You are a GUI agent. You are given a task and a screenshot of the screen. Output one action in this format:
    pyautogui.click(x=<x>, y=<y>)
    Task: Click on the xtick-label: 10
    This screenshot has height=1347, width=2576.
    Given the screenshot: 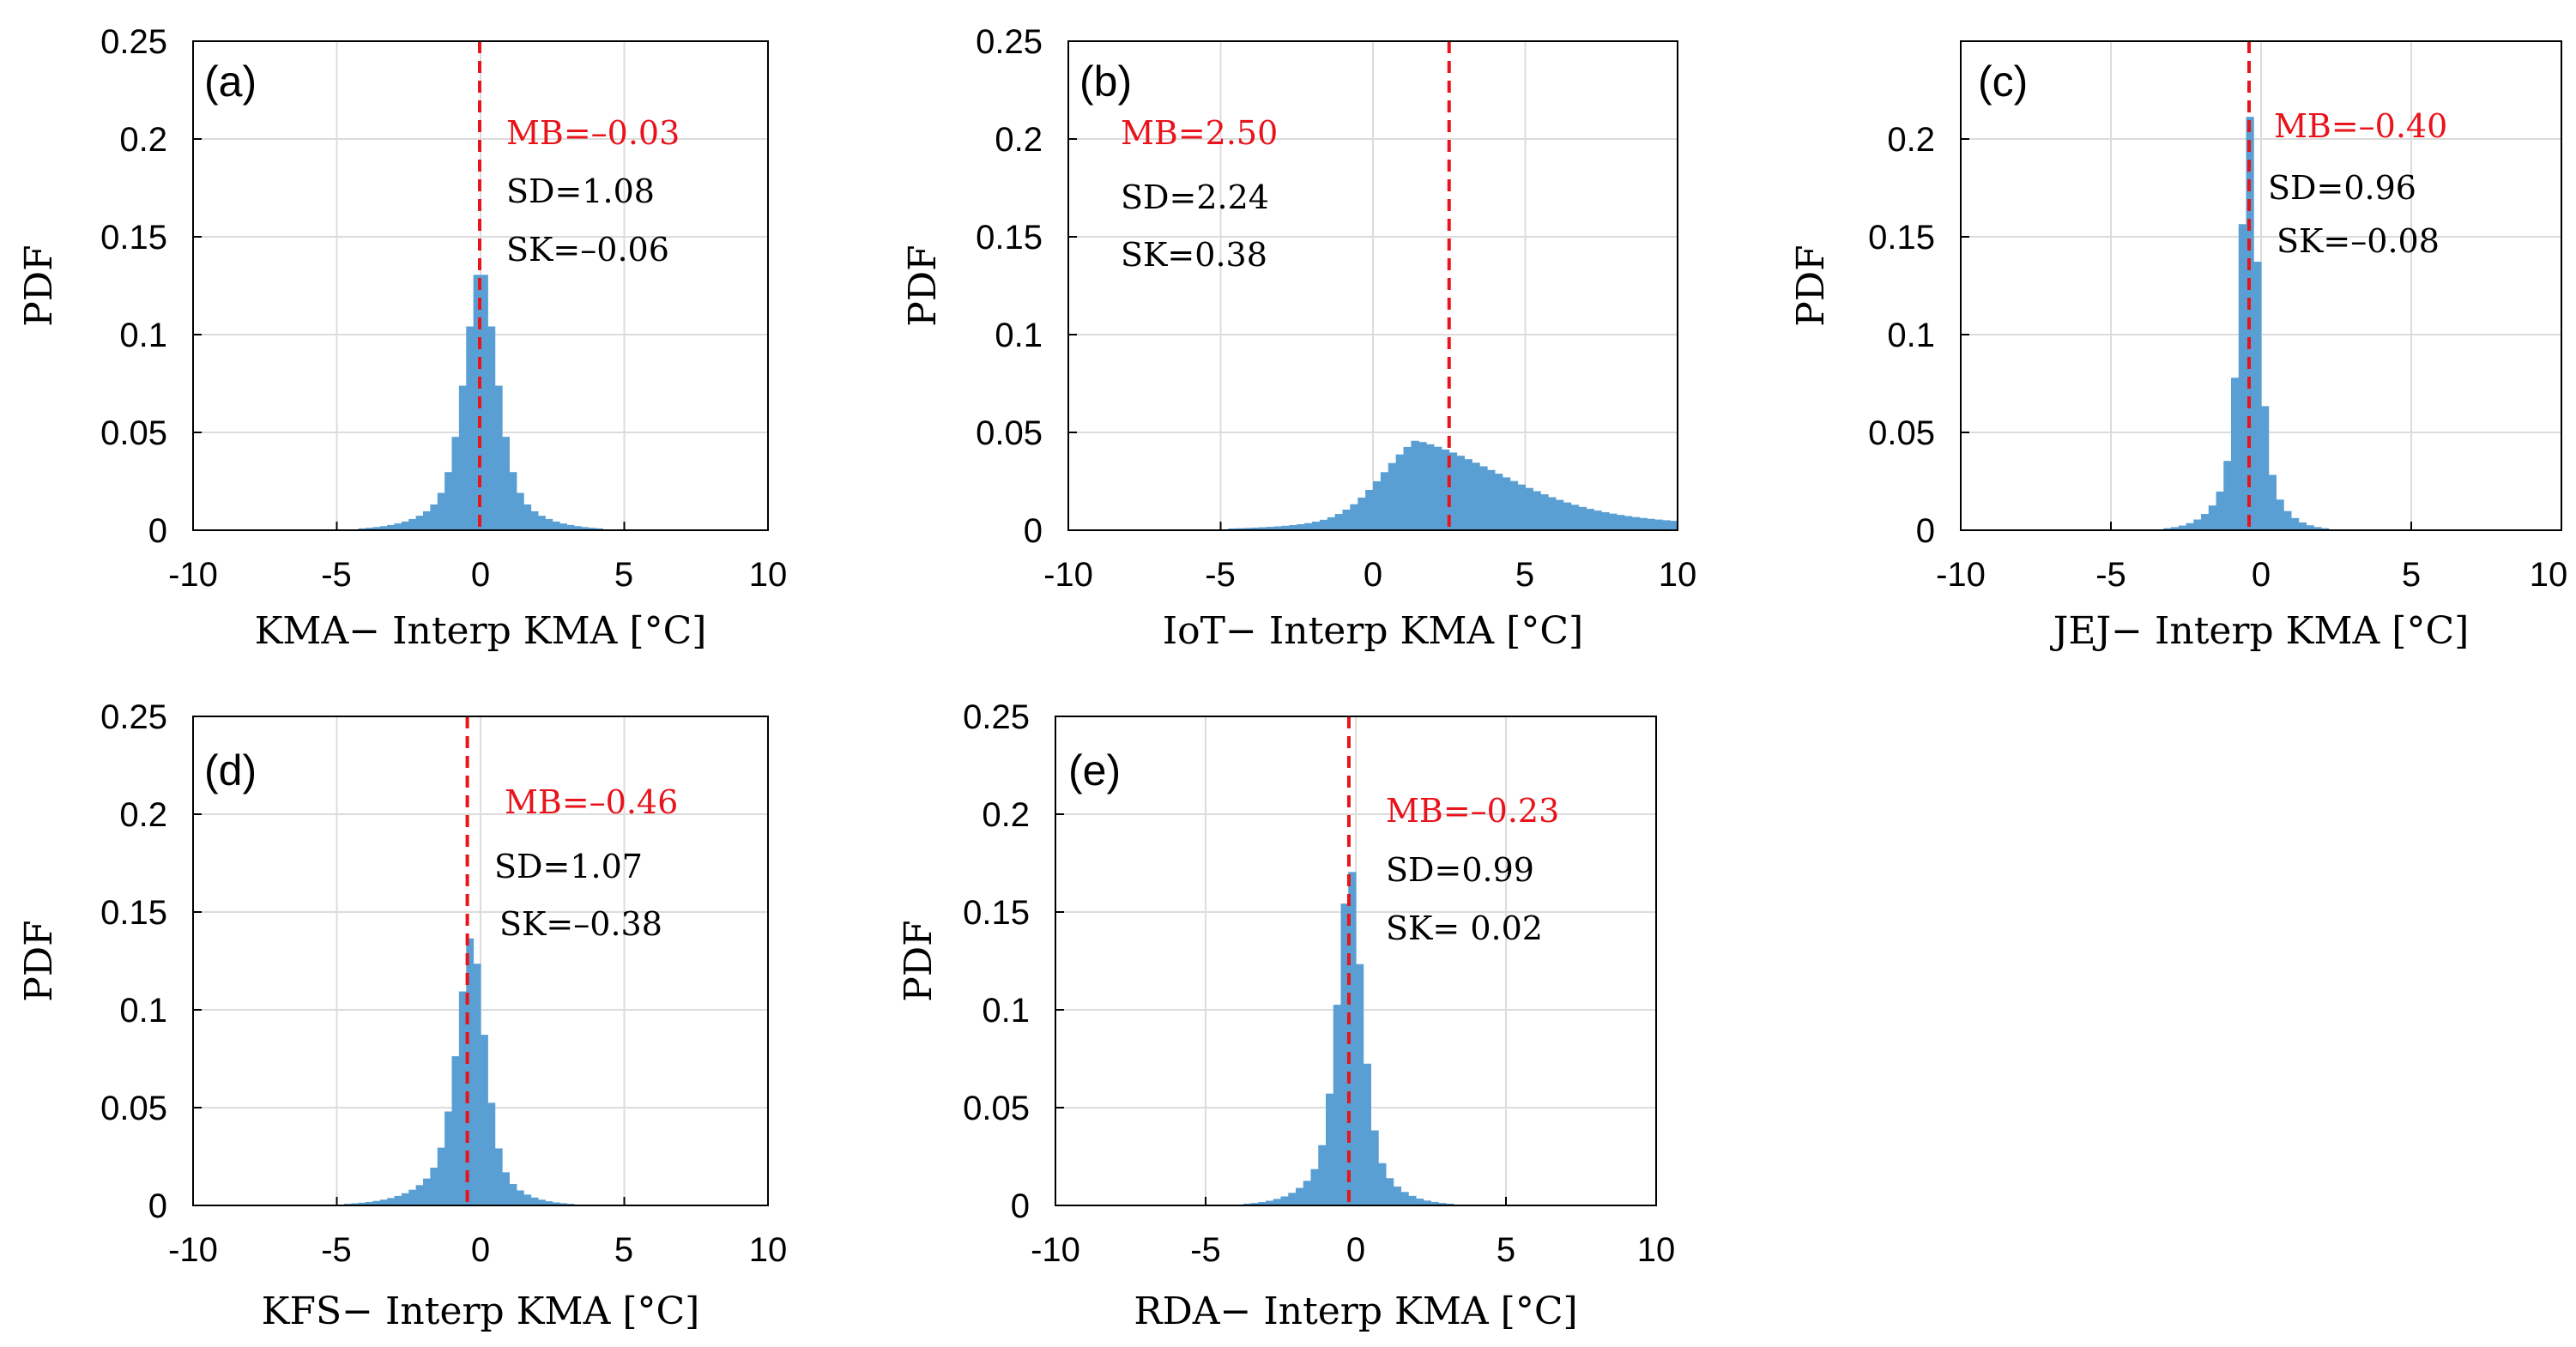 What is the action you would take?
    pyautogui.click(x=768, y=1250)
    